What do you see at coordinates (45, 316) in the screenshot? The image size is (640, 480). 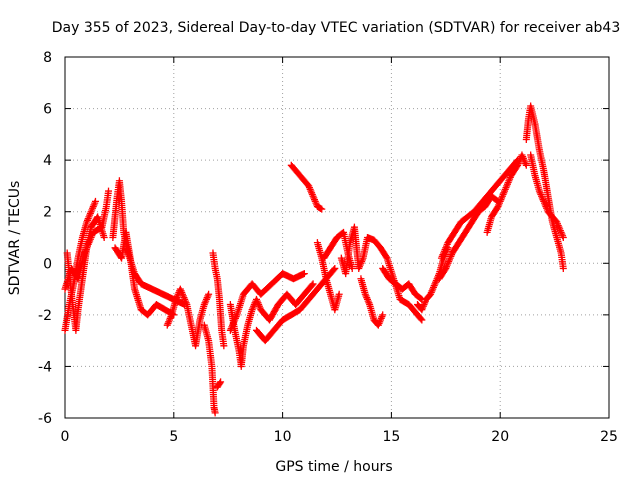 I see `y-tick-label: -2` at bounding box center [45, 316].